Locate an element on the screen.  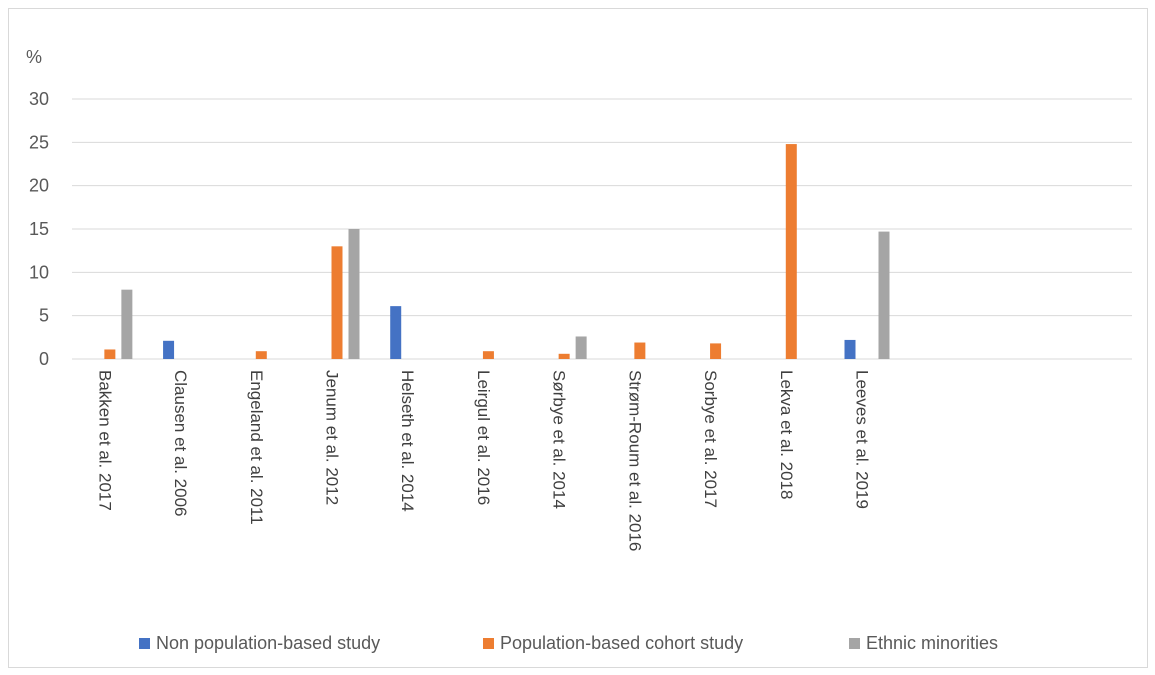
y-tick-label: 5 is located at coordinates (44, 316).